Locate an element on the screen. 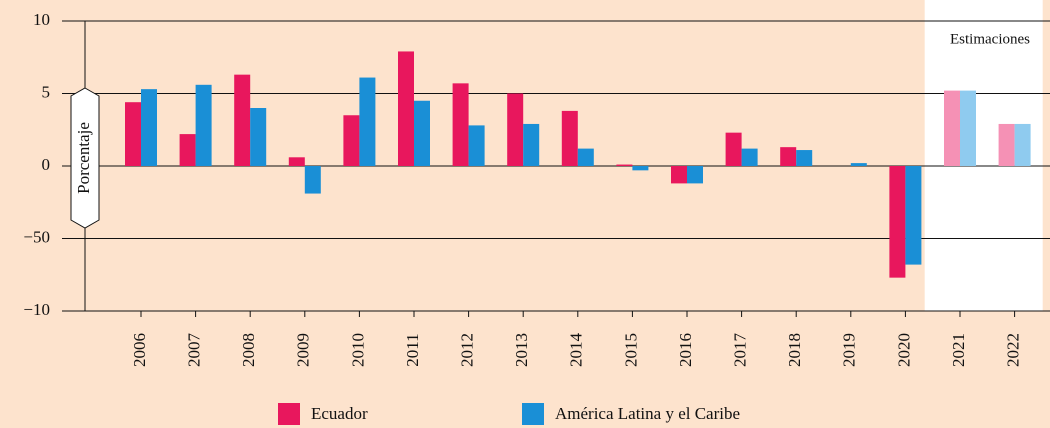  x-tick-label: 2015 is located at coordinates (630, 350).